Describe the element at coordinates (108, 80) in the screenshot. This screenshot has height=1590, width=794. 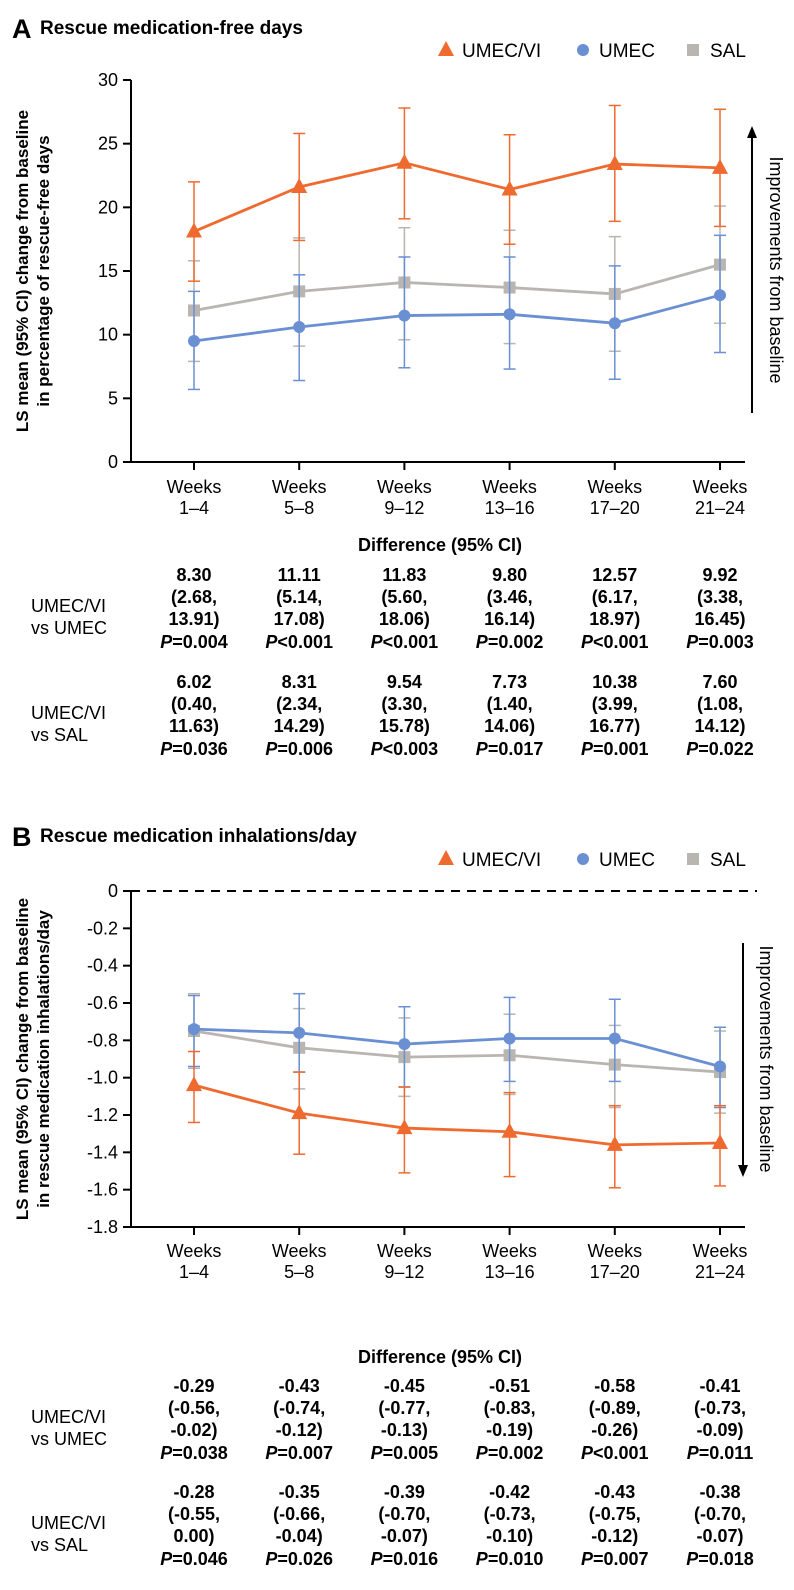
I see `y-tick-label: 30` at that location.